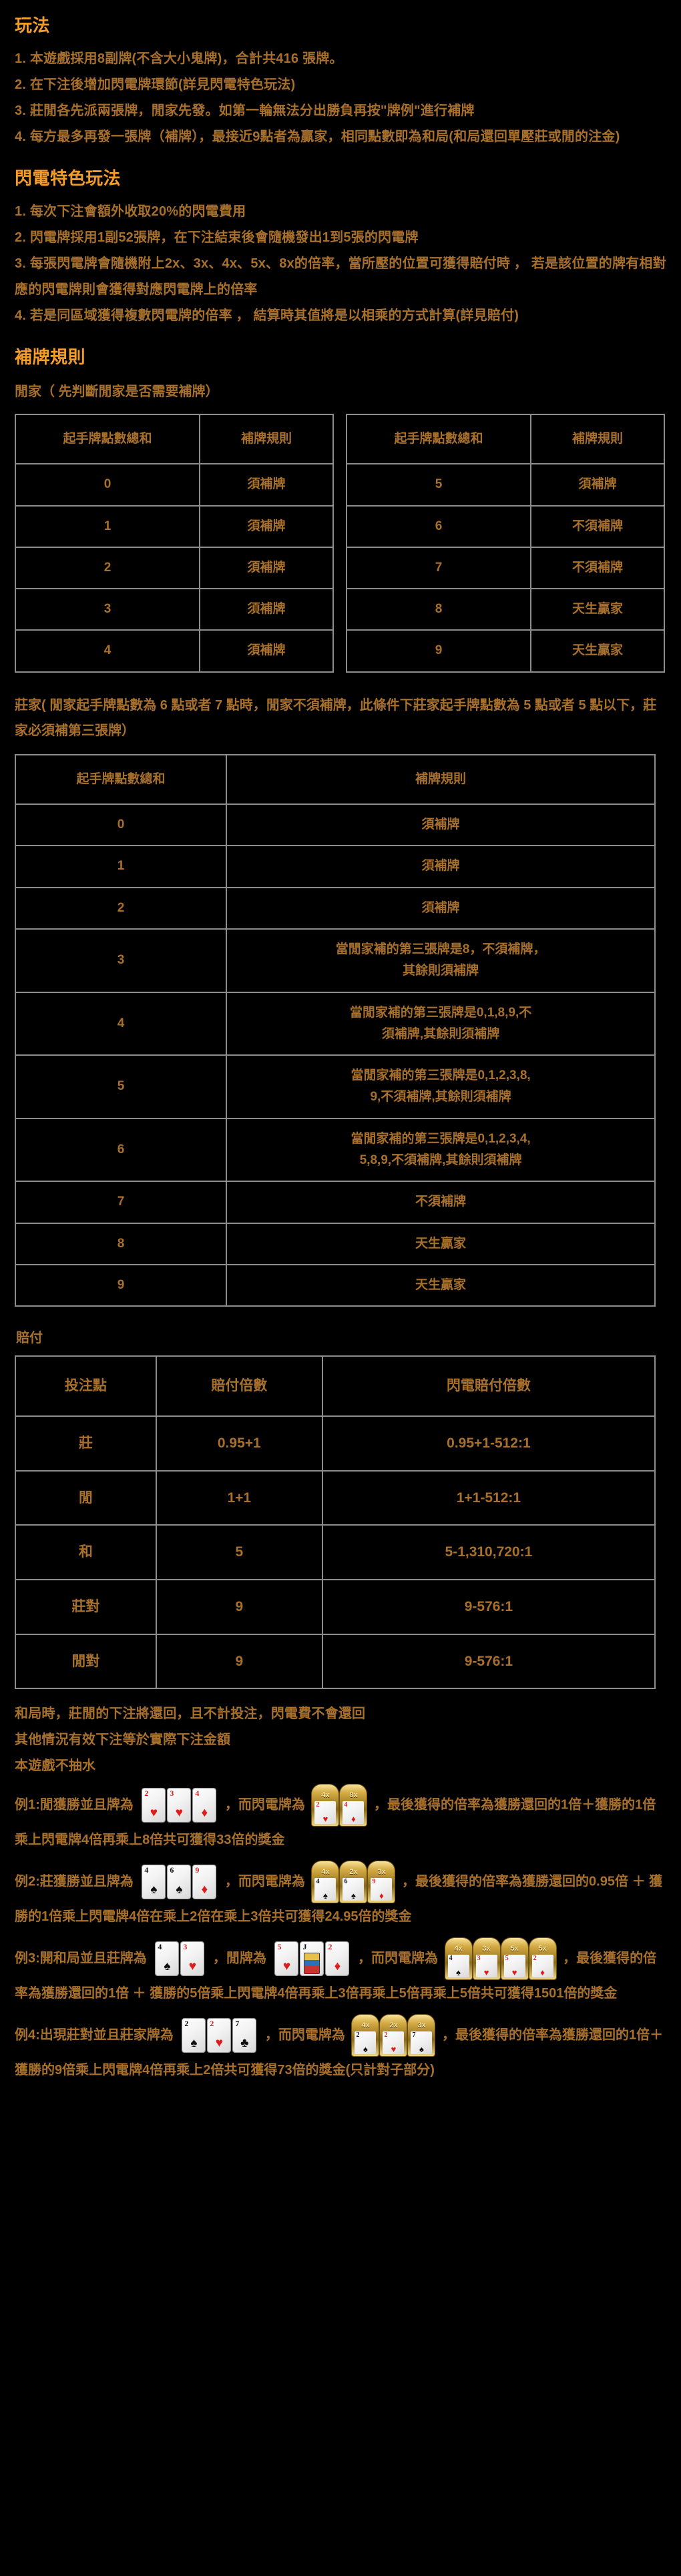  Describe the element at coordinates (239, 1498) in the screenshot. I see `cell-payout-mult: 1+1` at that location.